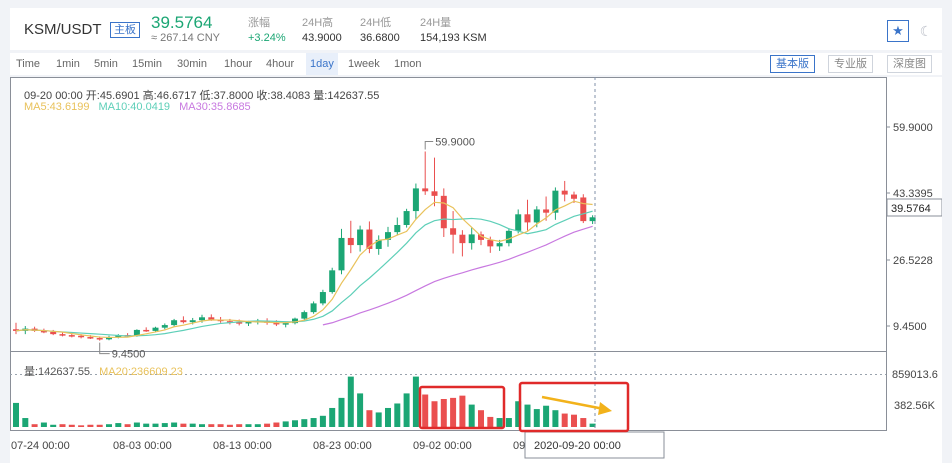 The width and height of the screenshot is (952, 463). What do you see at coordinates (141, 372) in the screenshot?
I see `volume-ma20-label: MA20:236609.23` at bounding box center [141, 372].